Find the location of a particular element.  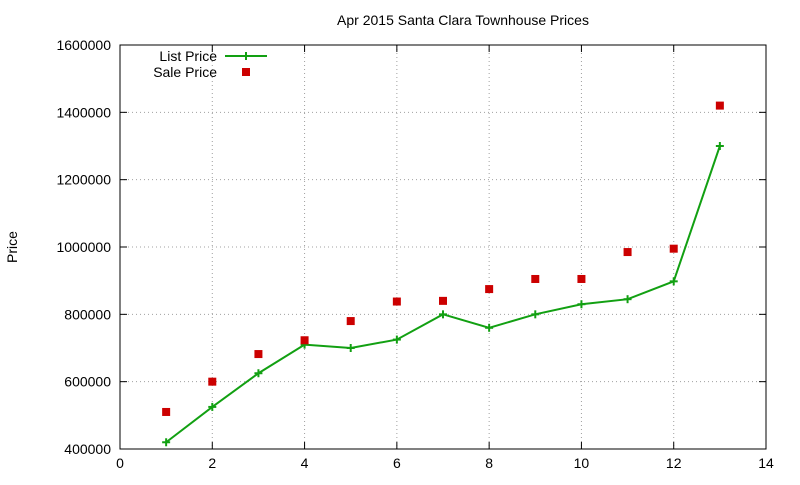

y-tick-label: 800000 is located at coordinates (87, 314).